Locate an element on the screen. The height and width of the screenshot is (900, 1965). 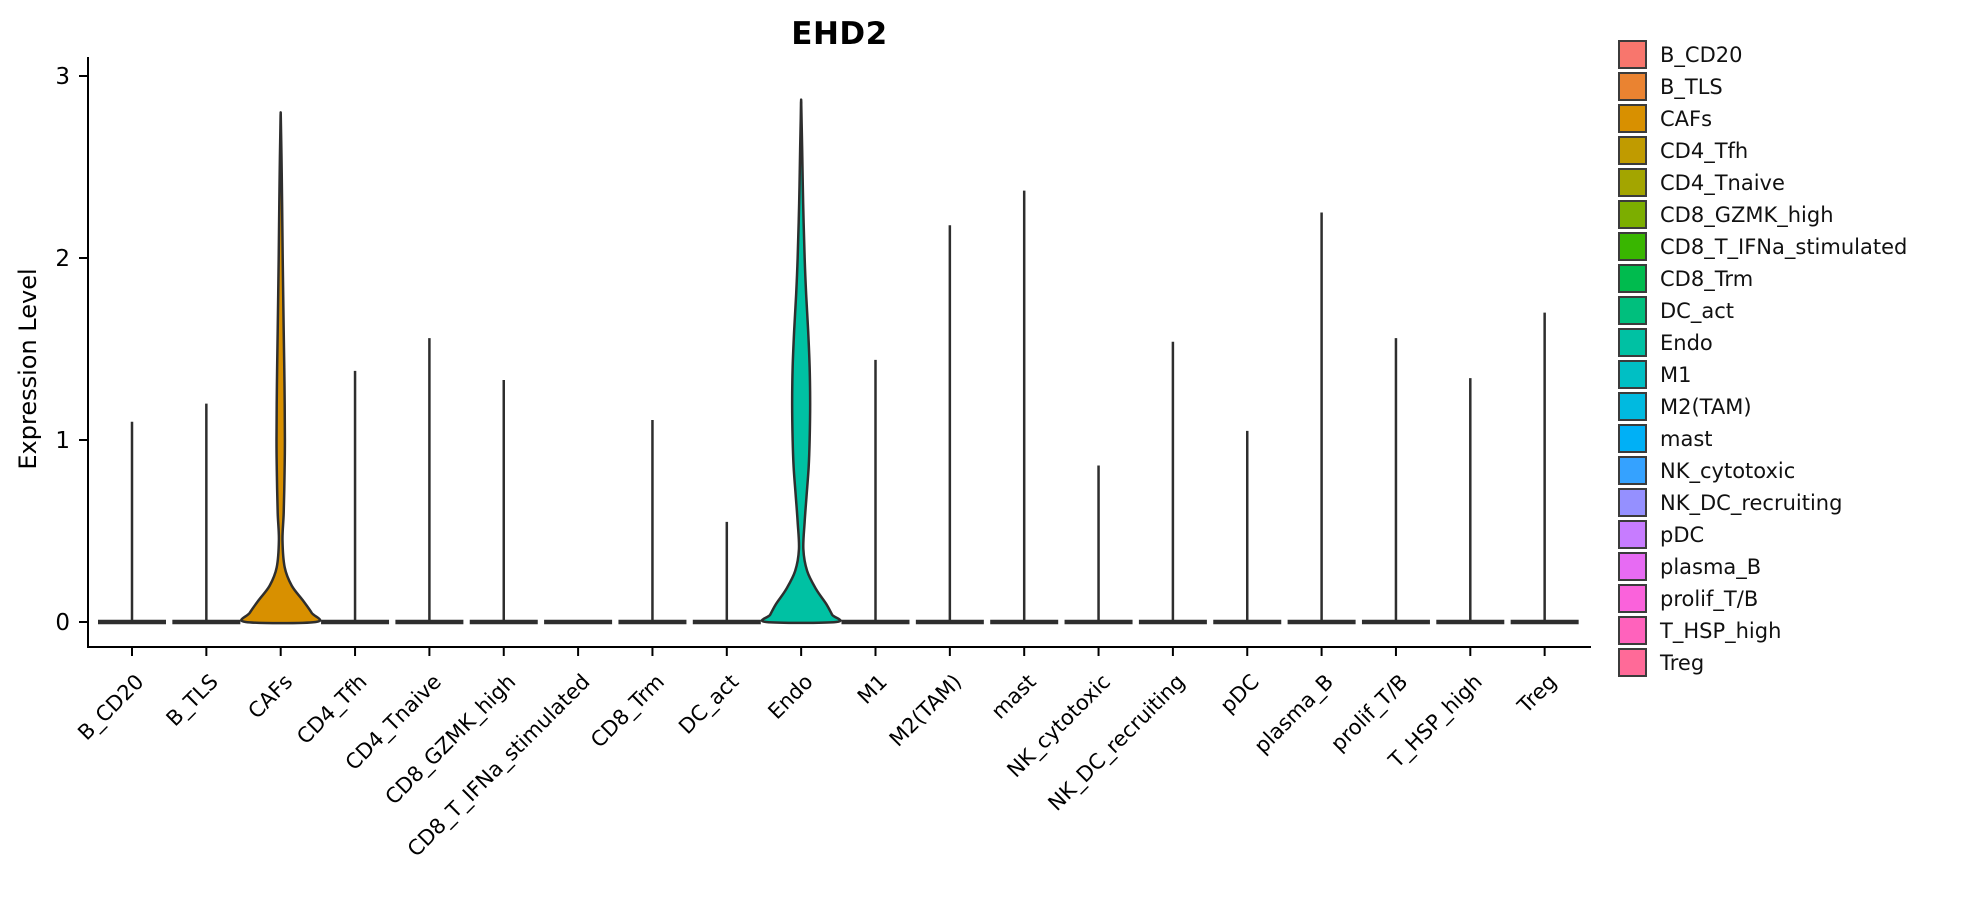
y-tick-label: 1 is located at coordinates (62, 441).